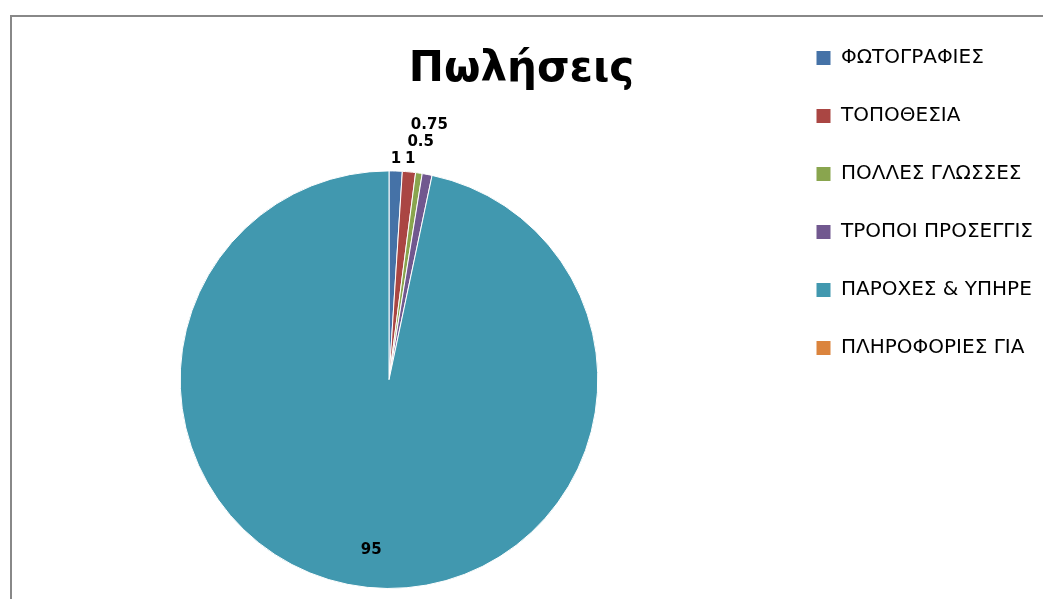 The height and width of the screenshot is (599, 1043). What do you see at coordinates (371, 548) in the screenshot?
I see `data-label: 95` at bounding box center [371, 548].